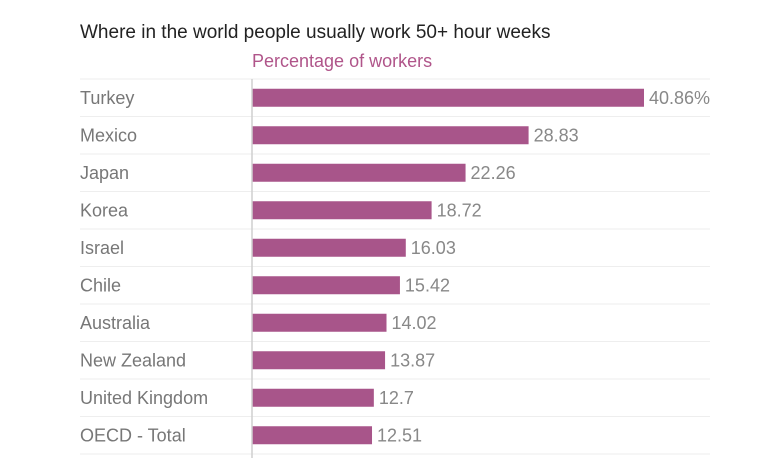 The image size is (777, 458). Describe the element at coordinates (414, 323) in the screenshot. I see `value-label: 14.02` at that location.